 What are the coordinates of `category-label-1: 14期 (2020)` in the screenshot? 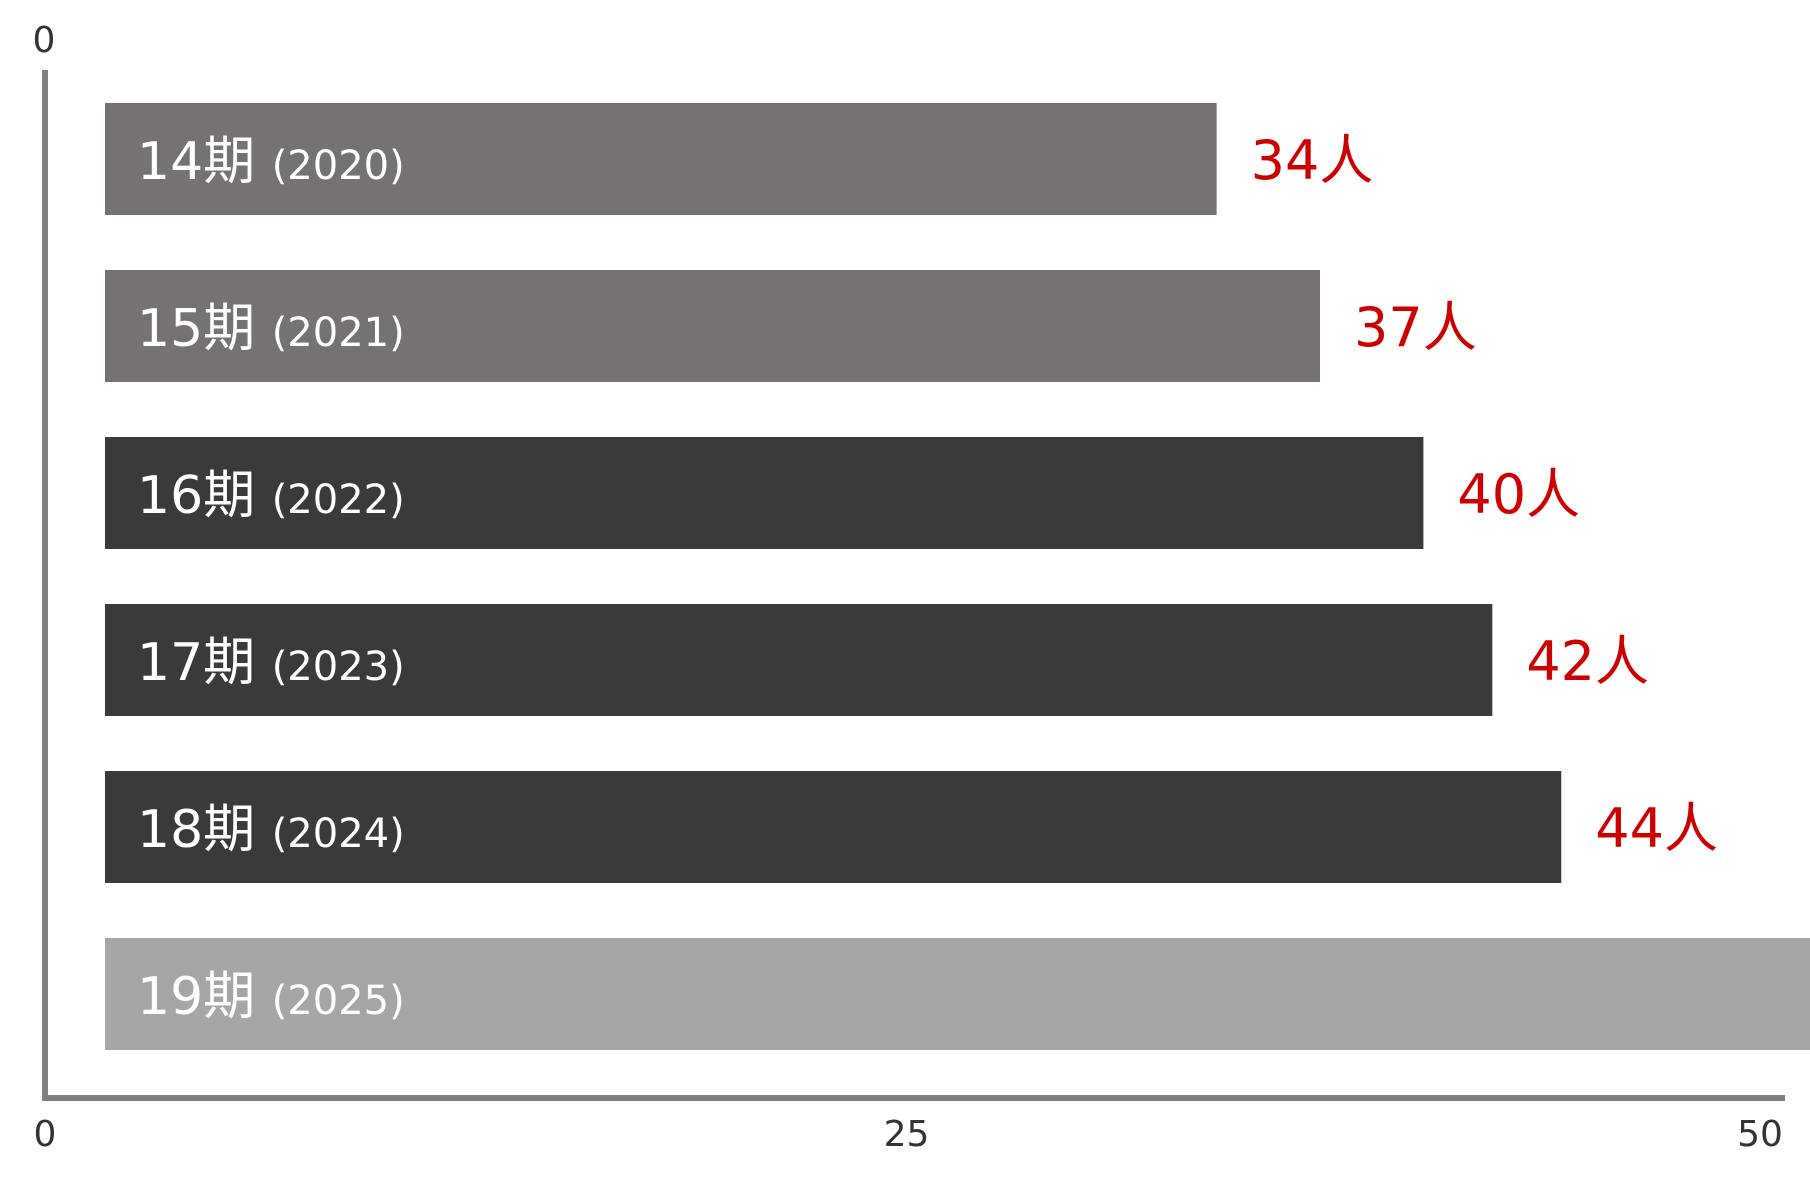 It's located at (271, 162).